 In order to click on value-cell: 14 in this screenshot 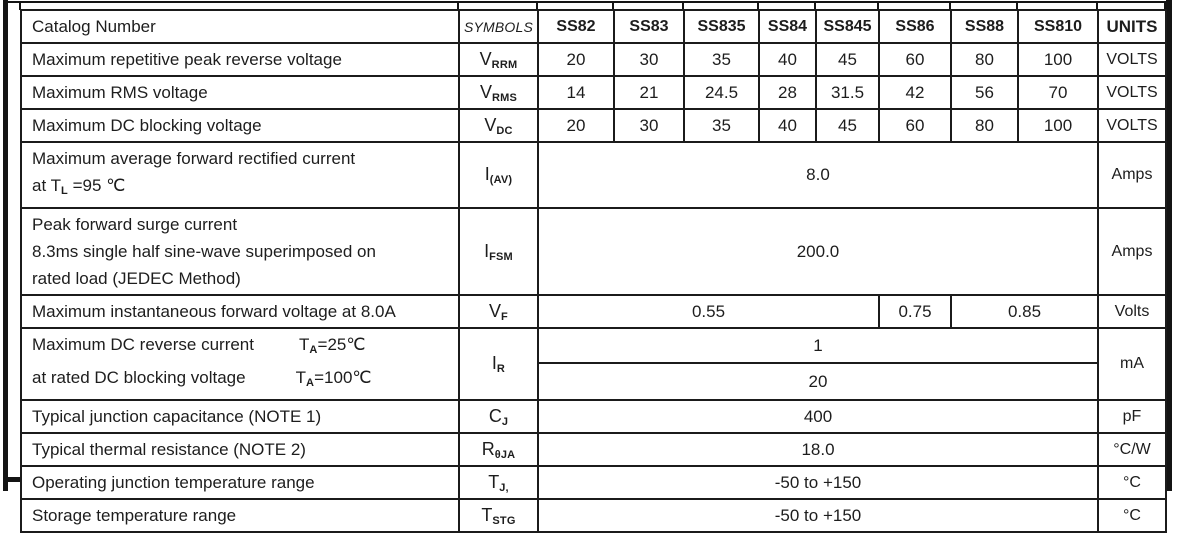, I will do `click(576, 92)`.